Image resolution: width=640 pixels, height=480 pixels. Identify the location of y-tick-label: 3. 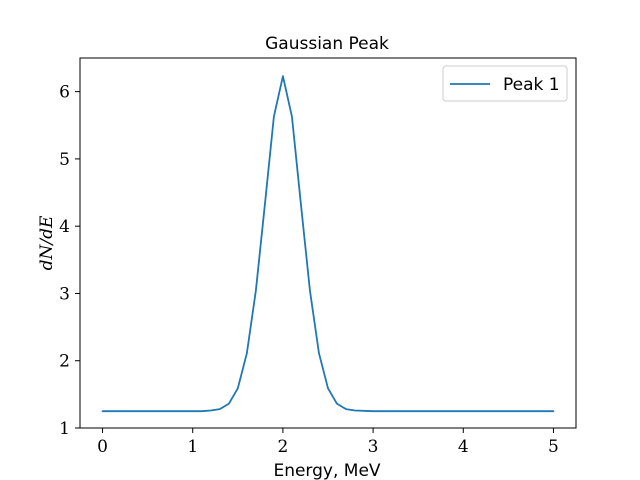
(64, 294).